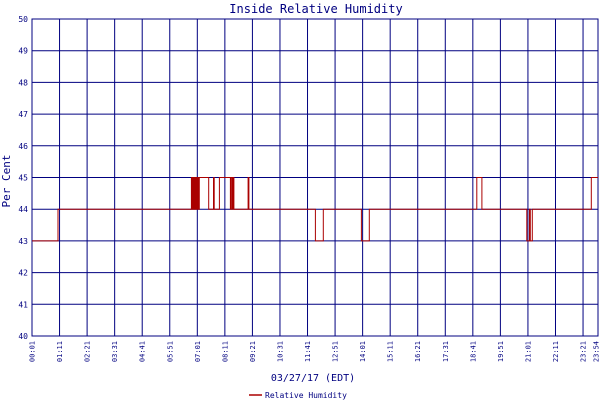 The height and width of the screenshot is (400, 600). Describe the element at coordinates (306, 395) in the screenshot. I see `legend-label: Relative Humidity` at that location.